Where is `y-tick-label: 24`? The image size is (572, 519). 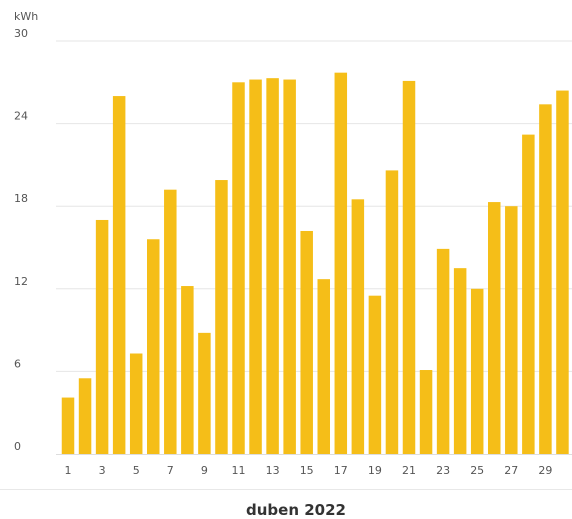 y-tick-label: 24 is located at coordinates (21, 116).